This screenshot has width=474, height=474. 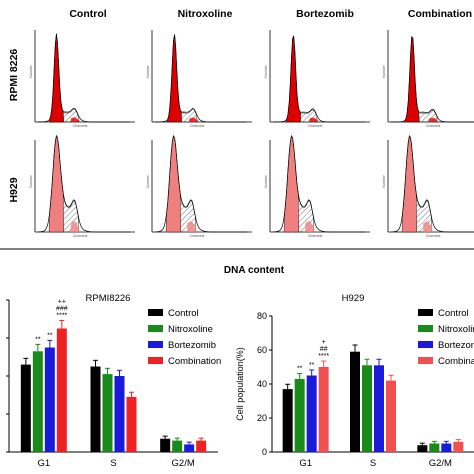 I want to click on significance-label: ++, so click(x=62, y=301).